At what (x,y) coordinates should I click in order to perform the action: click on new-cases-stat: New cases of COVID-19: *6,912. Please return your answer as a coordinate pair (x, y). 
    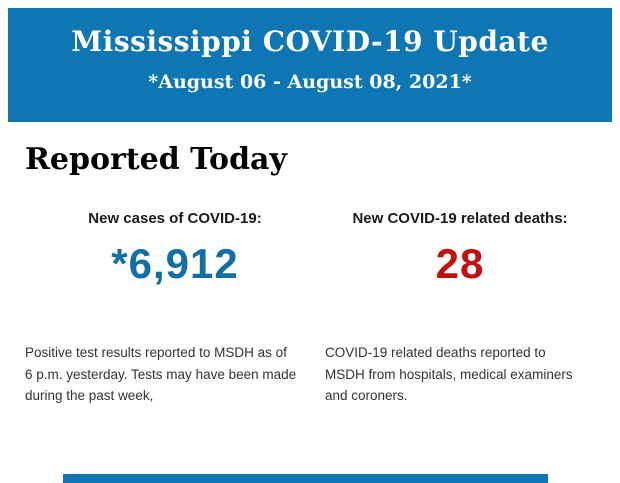
    Looking at the image, I should click on (175, 249).